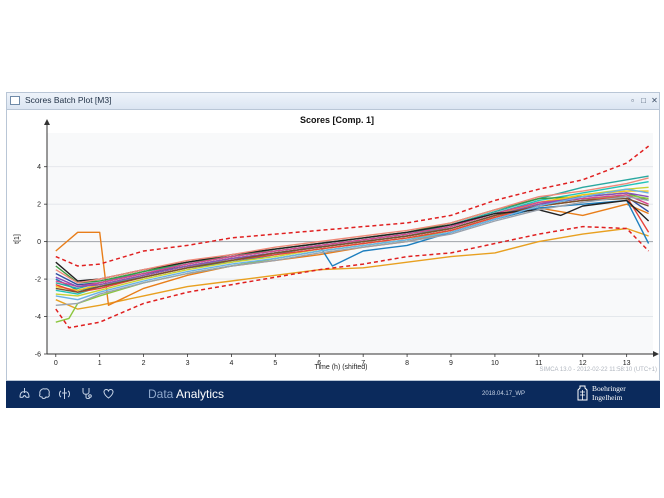 The image size is (664, 498). Describe the element at coordinates (44, 393) in the screenshot. I see `brain-icon` at that location.